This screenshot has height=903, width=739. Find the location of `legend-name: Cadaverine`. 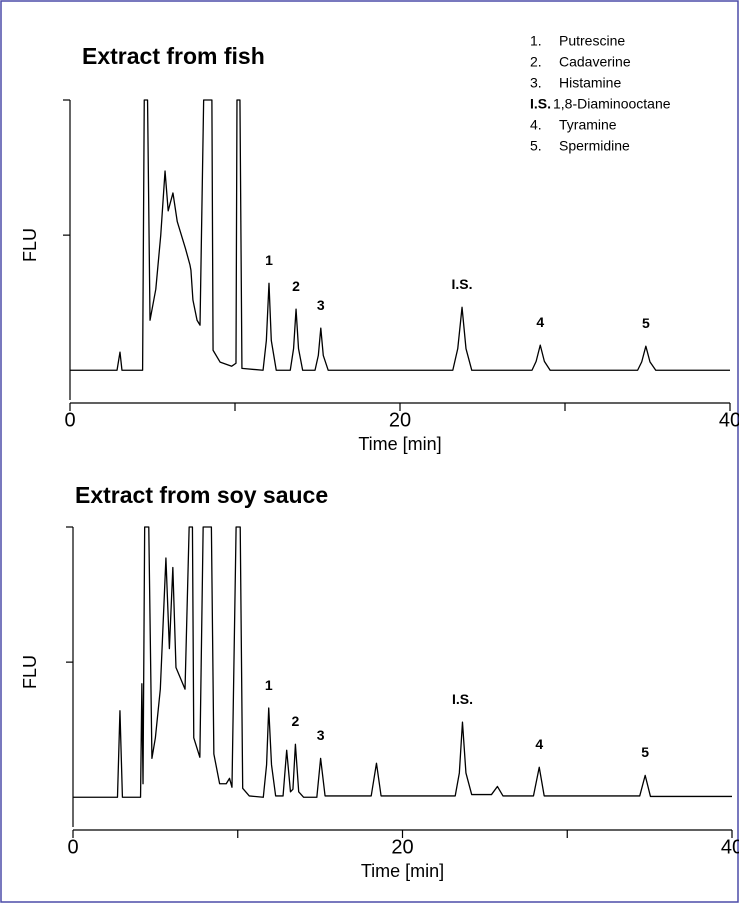

legend-name: Cadaverine is located at coordinates (595, 62).